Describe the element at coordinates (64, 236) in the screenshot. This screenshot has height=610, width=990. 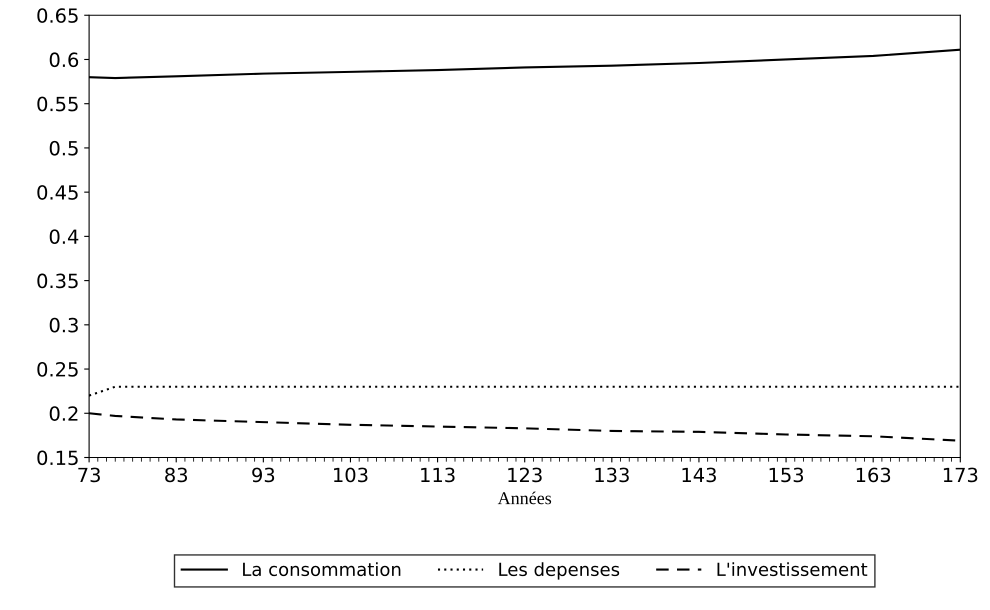
I see `y-tick-label: 0.4` at that location.